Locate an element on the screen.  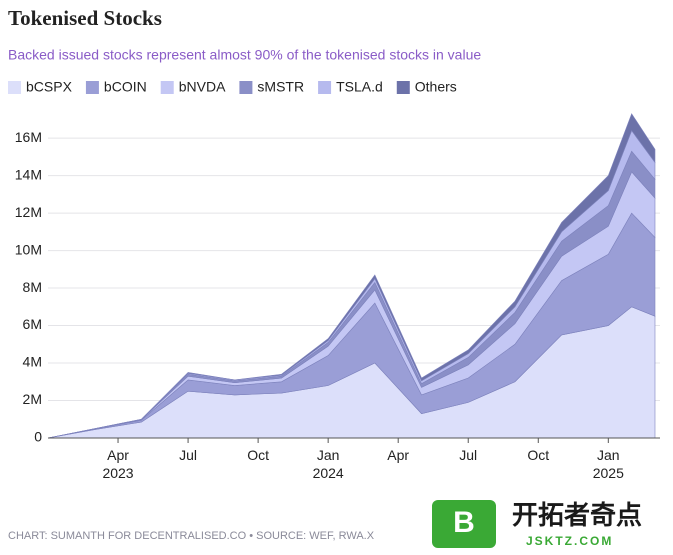
y-tick-label: 10M is located at coordinates (28, 249).